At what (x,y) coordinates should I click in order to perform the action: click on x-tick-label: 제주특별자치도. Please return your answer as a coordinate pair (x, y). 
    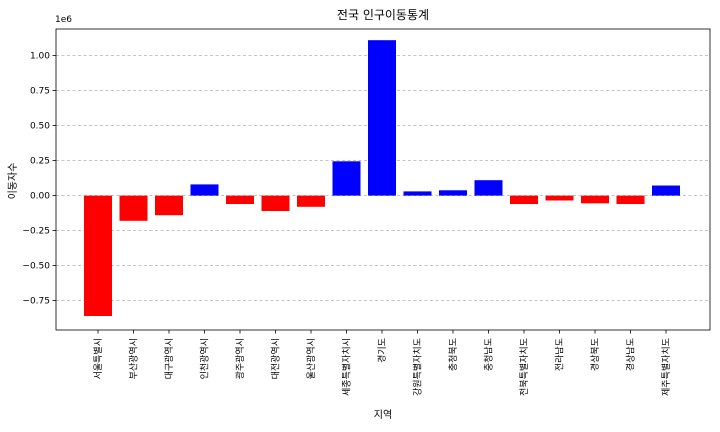
    Looking at the image, I should click on (666, 367).